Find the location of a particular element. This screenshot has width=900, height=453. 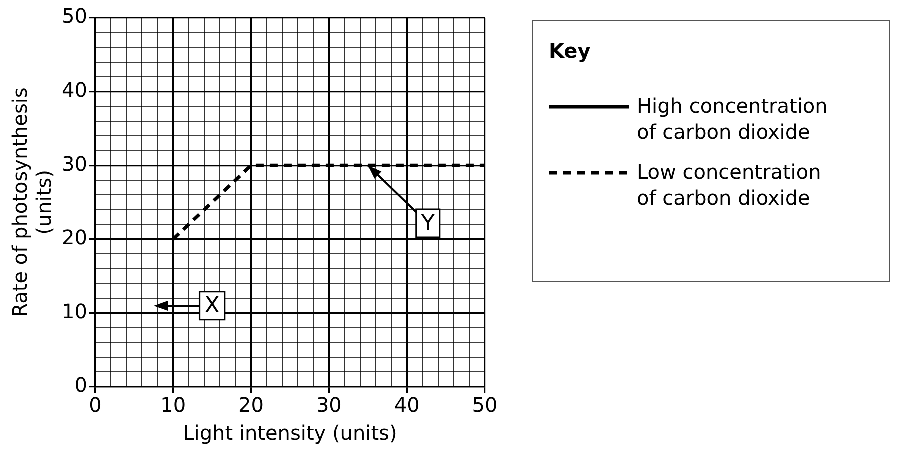

x-tick-label: 40 is located at coordinates (407, 405).